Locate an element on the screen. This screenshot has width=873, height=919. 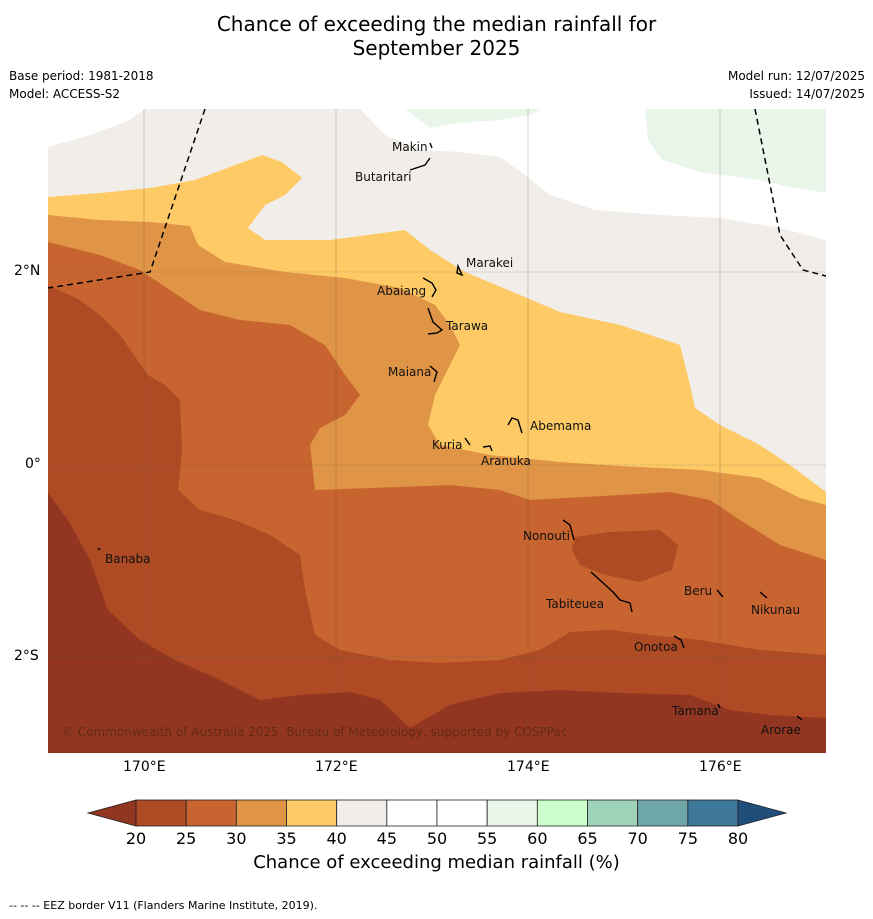
island-butaritari is located at coordinates (420, 164).